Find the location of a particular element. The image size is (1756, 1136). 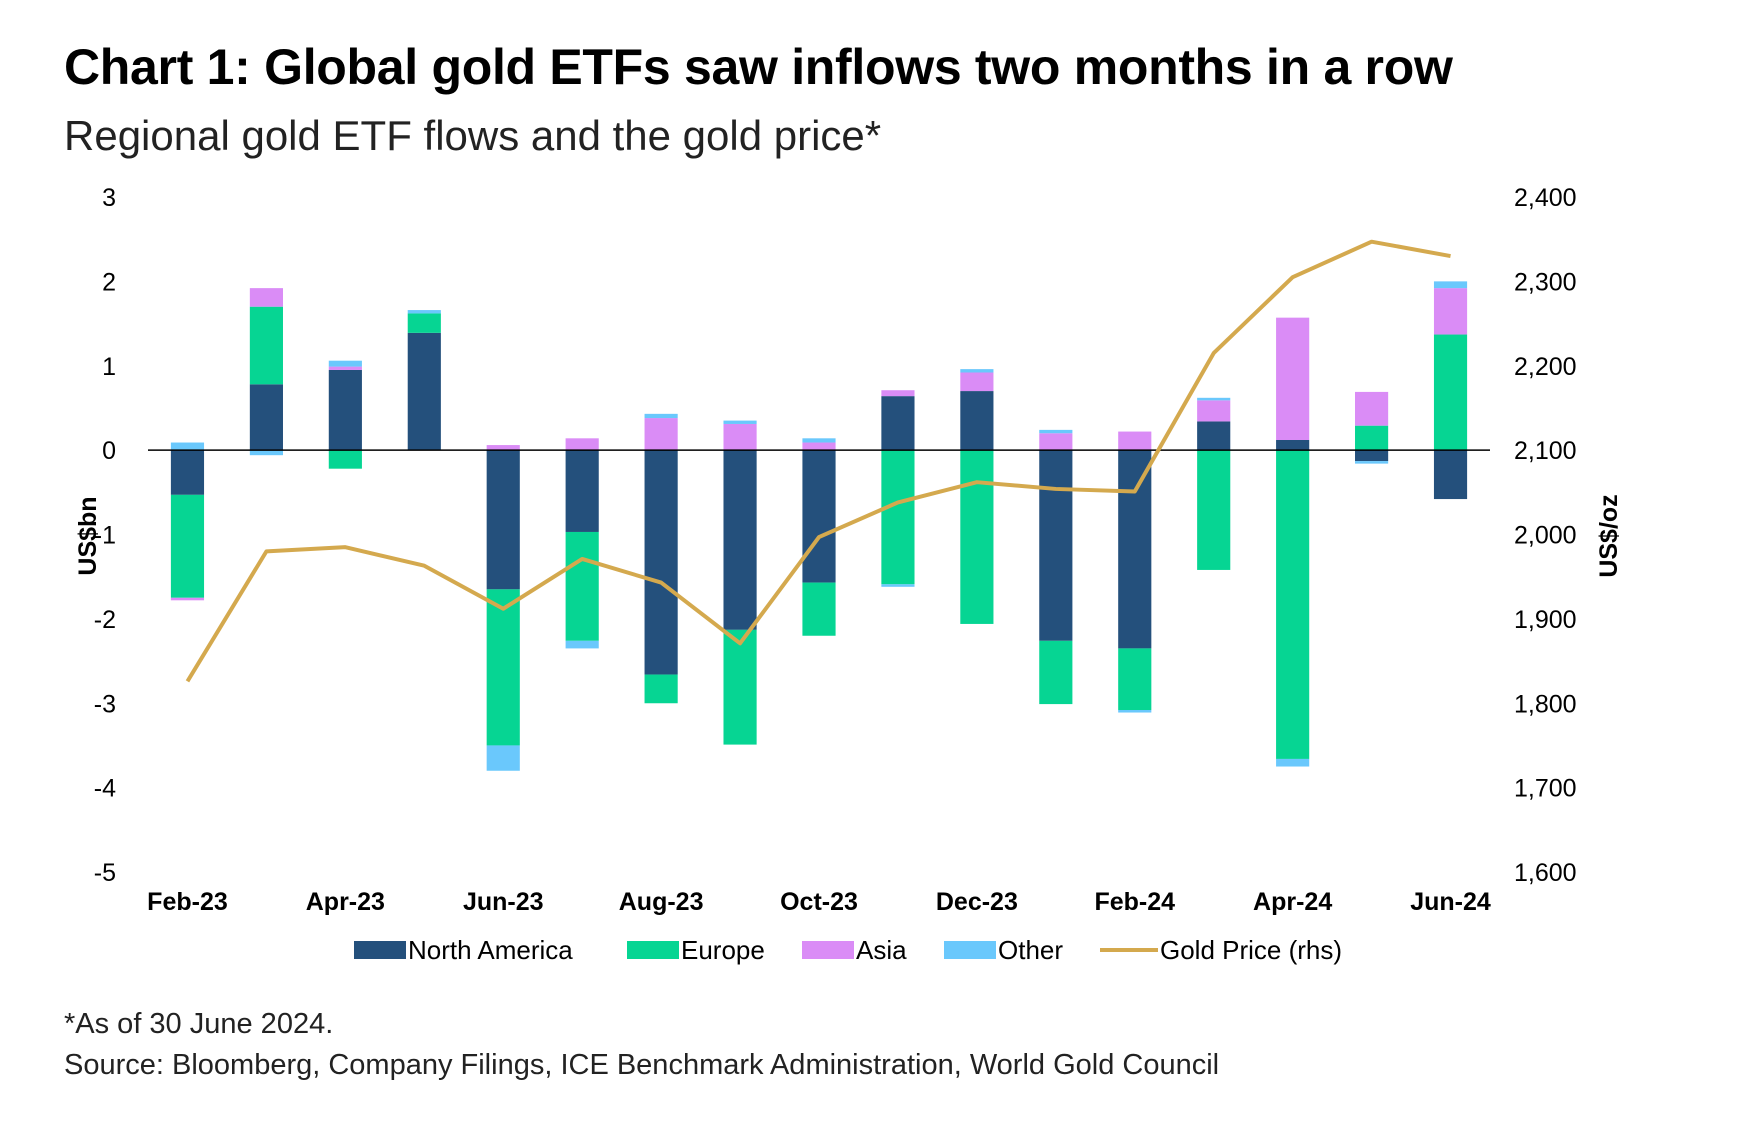

y2-tick-label: 2,000 is located at coordinates (1545, 536).